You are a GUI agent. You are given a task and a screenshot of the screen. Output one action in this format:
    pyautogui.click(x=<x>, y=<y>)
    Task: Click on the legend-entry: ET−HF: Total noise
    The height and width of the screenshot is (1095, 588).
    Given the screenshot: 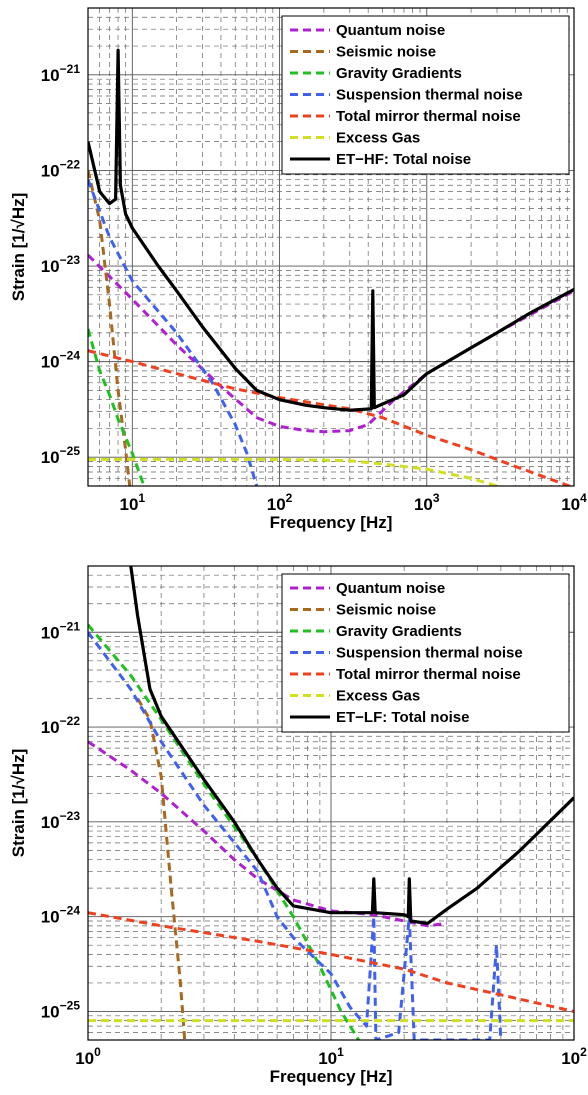 What is the action you would take?
    pyautogui.click(x=403, y=159)
    